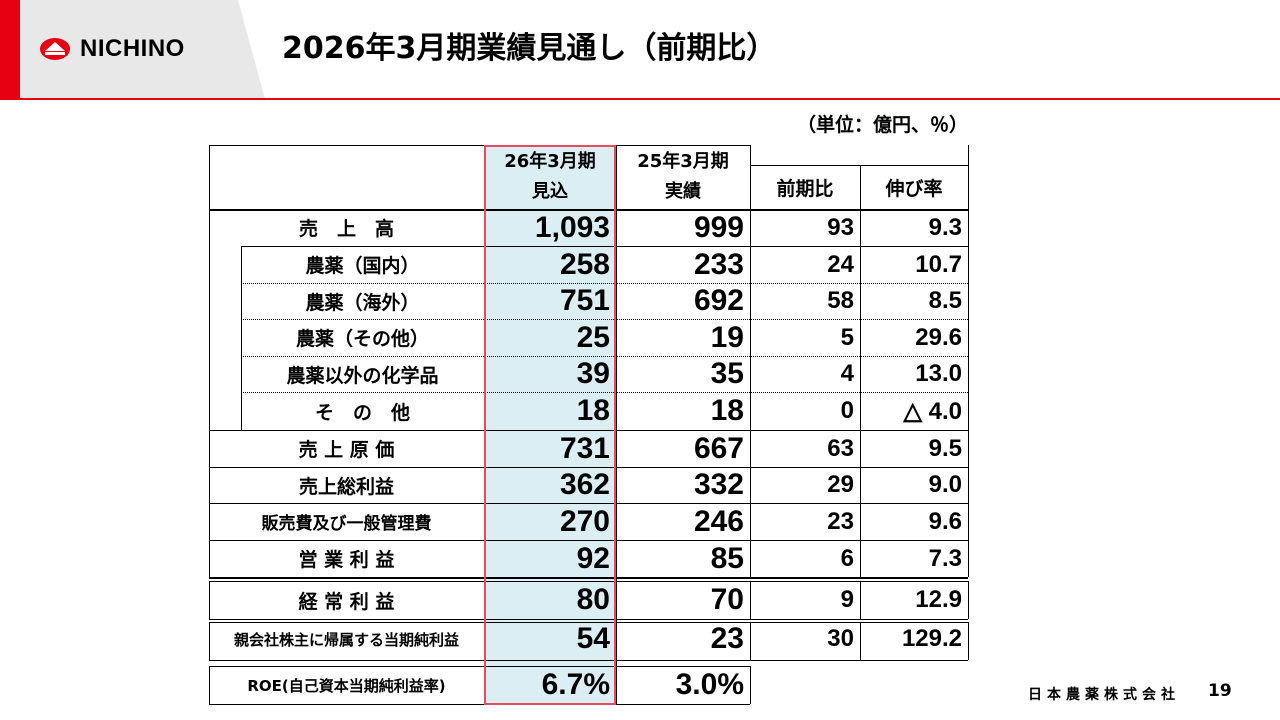  I want to click on header-actual: 25年3月期 実績, so click(683, 177).